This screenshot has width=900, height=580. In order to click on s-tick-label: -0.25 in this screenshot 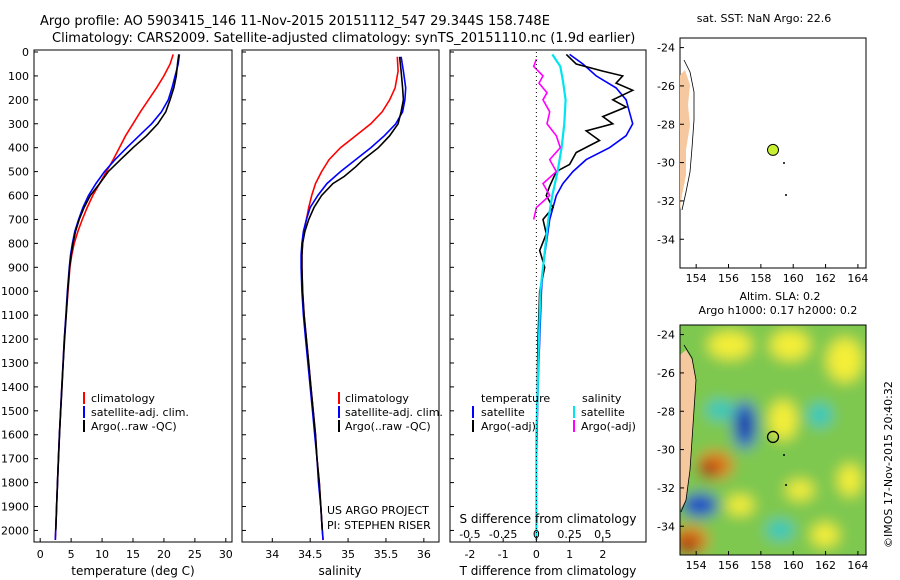, I will do `click(503, 534)`.